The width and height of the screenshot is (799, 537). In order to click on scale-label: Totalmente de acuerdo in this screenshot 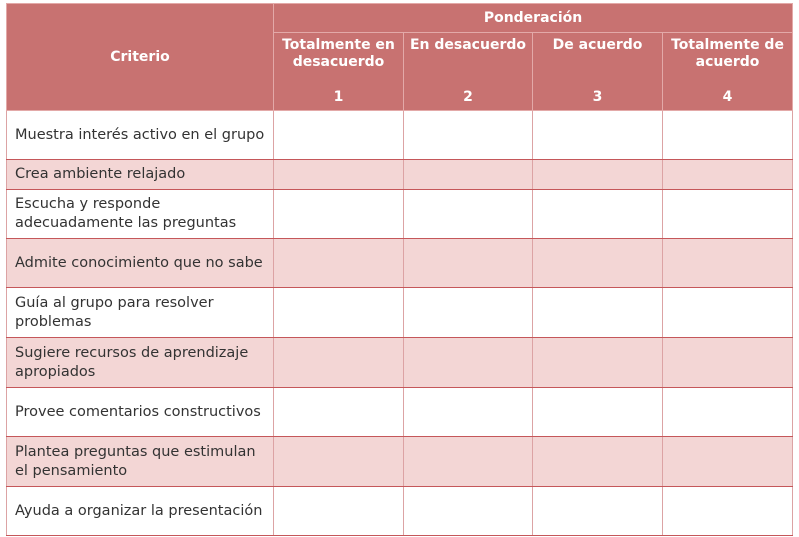, I will do `click(727, 53)`.